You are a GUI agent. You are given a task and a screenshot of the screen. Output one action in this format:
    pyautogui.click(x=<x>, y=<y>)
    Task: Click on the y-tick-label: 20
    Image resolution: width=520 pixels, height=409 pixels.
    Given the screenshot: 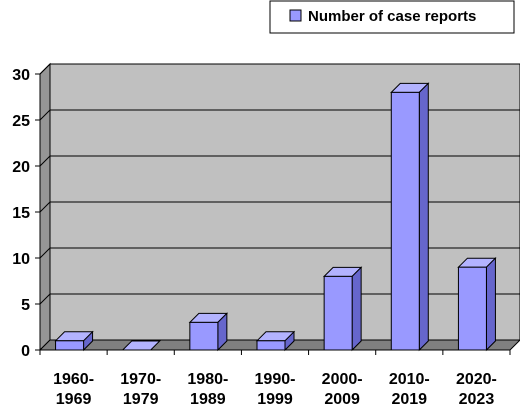 What is the action you would take?
    pyautogui.click(x=21, y=167)
    